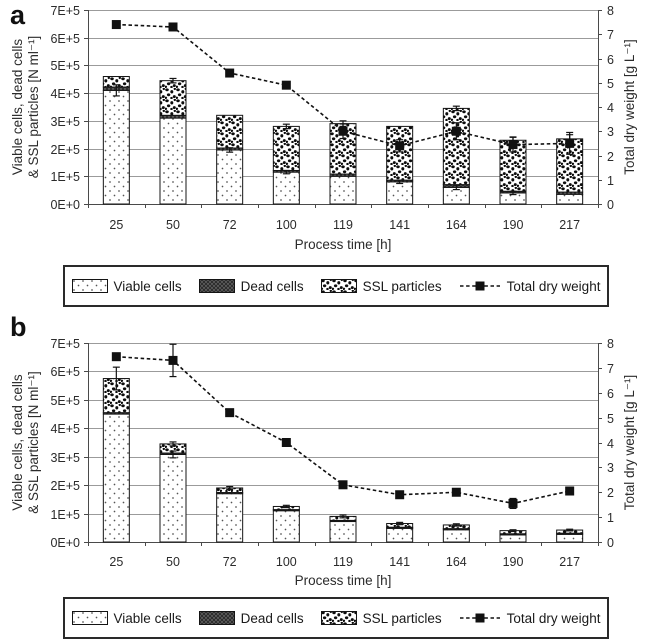 This screenshot has width=649, height=644. I want to click on panel-a-label: a, so click(18, 15).